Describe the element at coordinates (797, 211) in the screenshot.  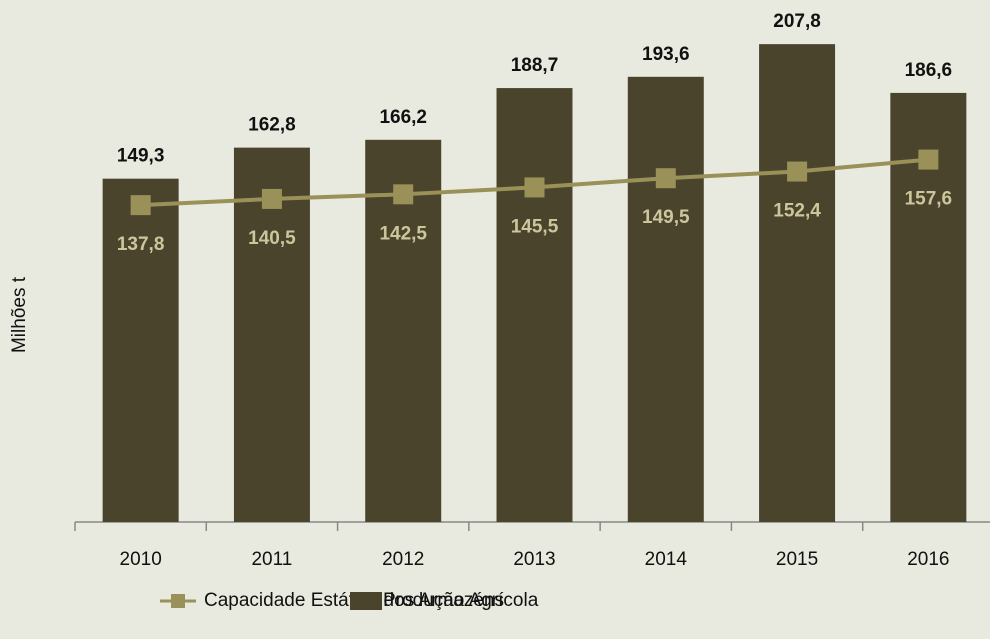
I see `line-value-label: 152,4` at that location.